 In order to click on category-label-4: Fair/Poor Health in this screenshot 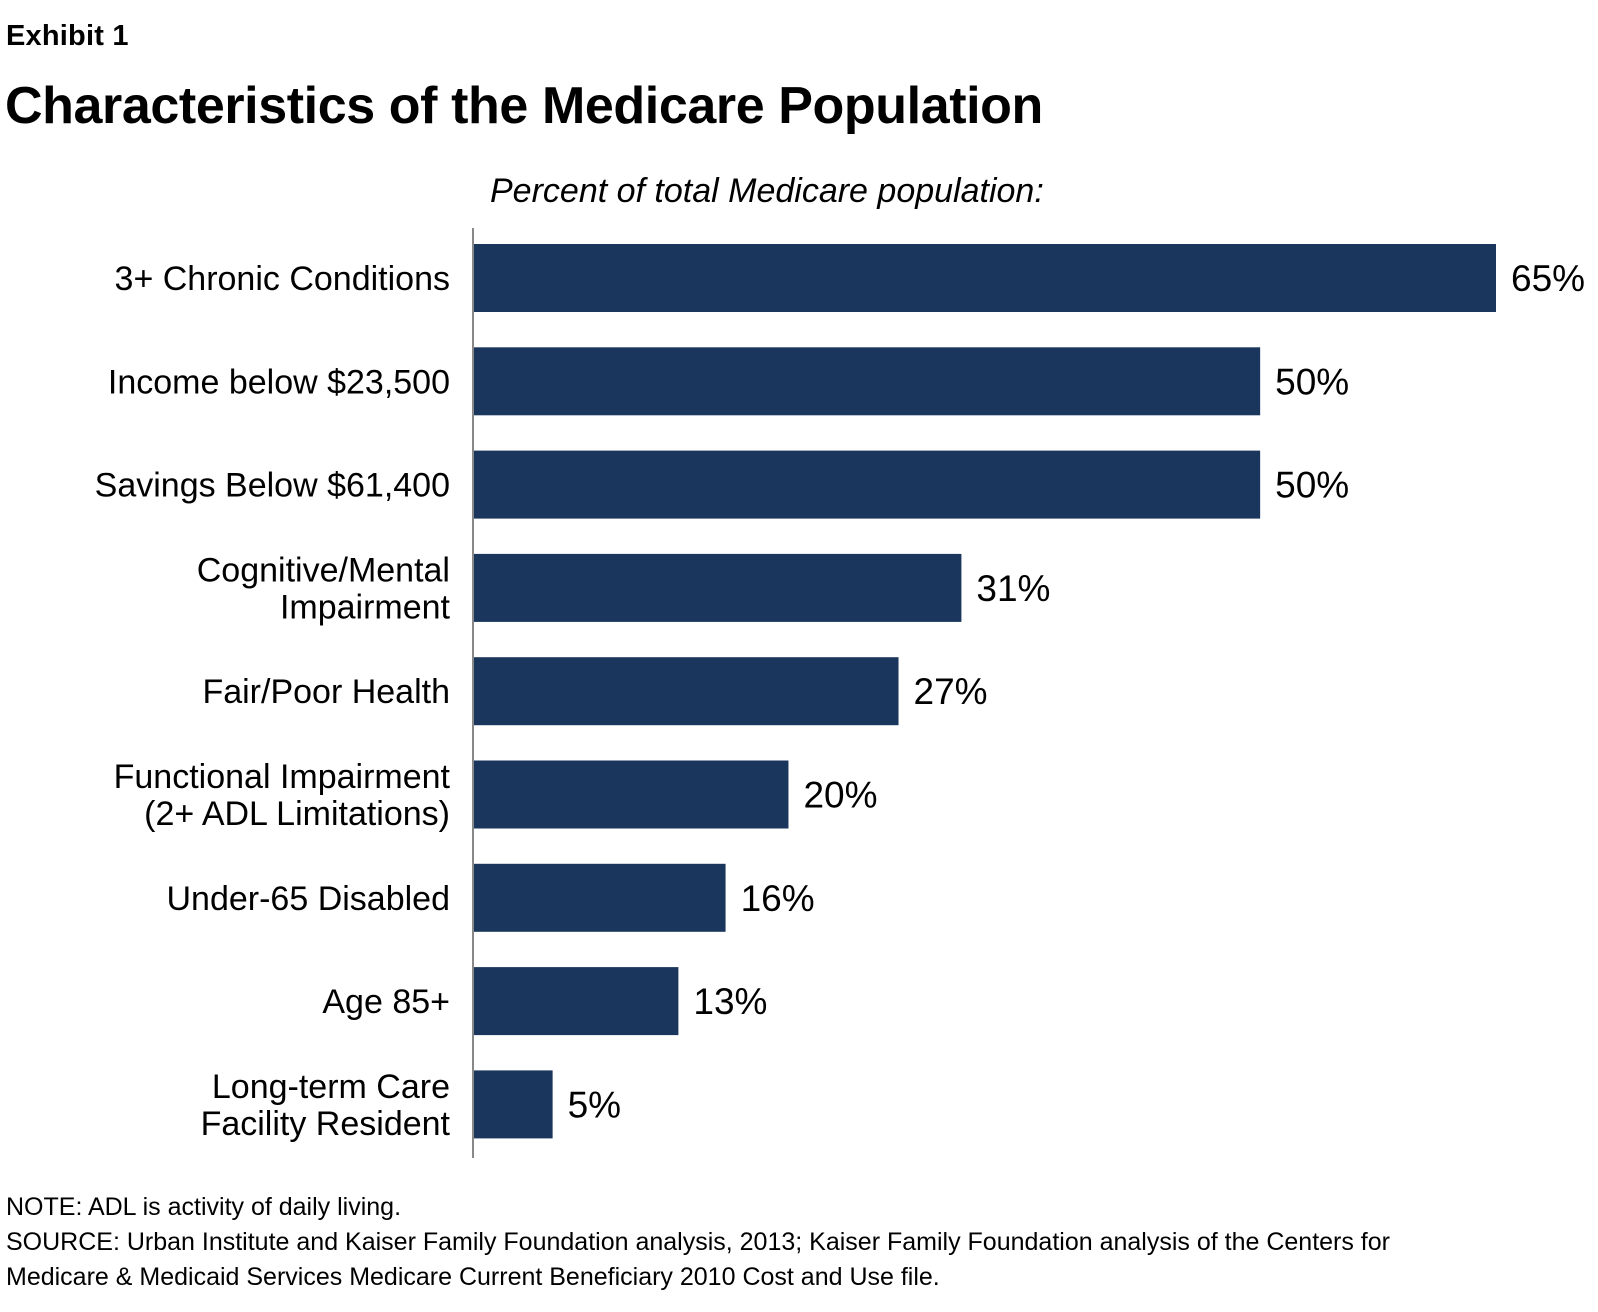, I will do `click(326, 692)`.